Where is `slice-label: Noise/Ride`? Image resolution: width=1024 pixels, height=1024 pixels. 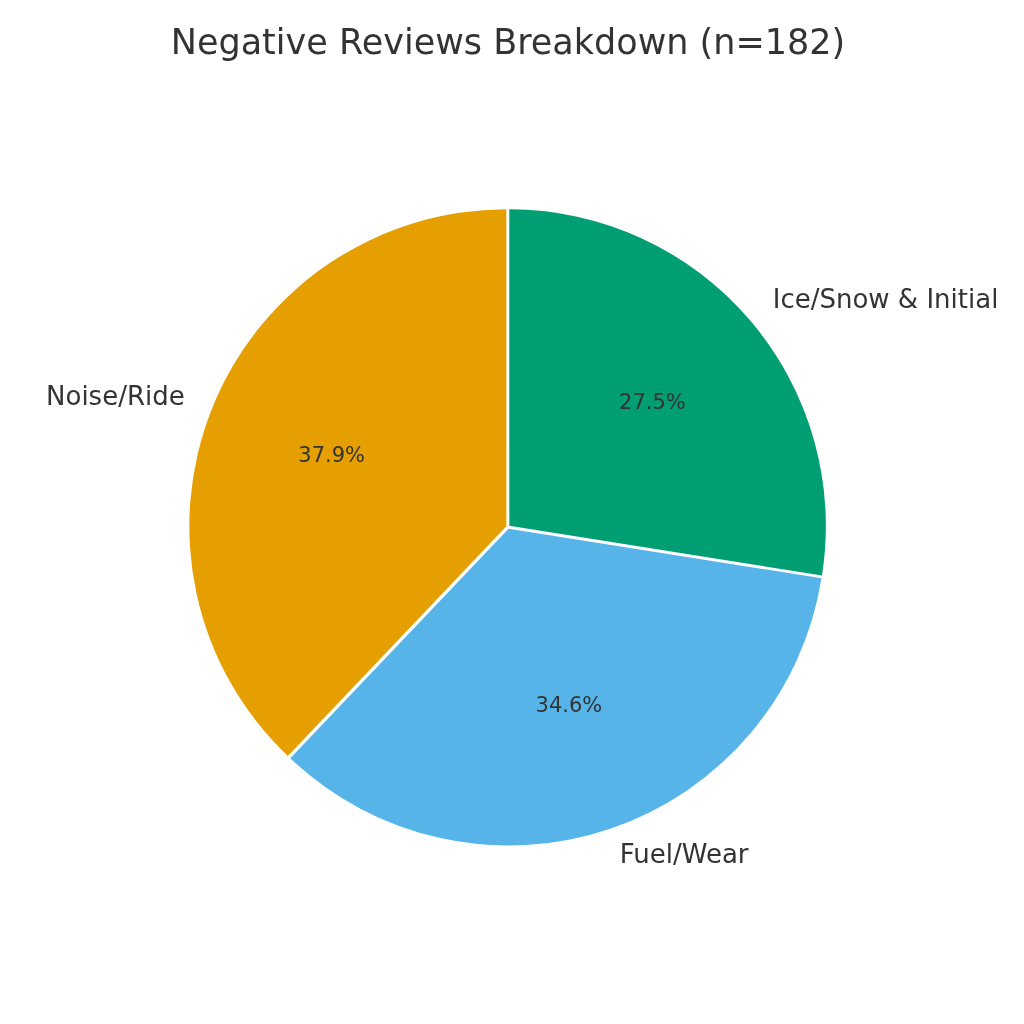 slice-label: Noise/Ride is located at coordinates (115, 395).